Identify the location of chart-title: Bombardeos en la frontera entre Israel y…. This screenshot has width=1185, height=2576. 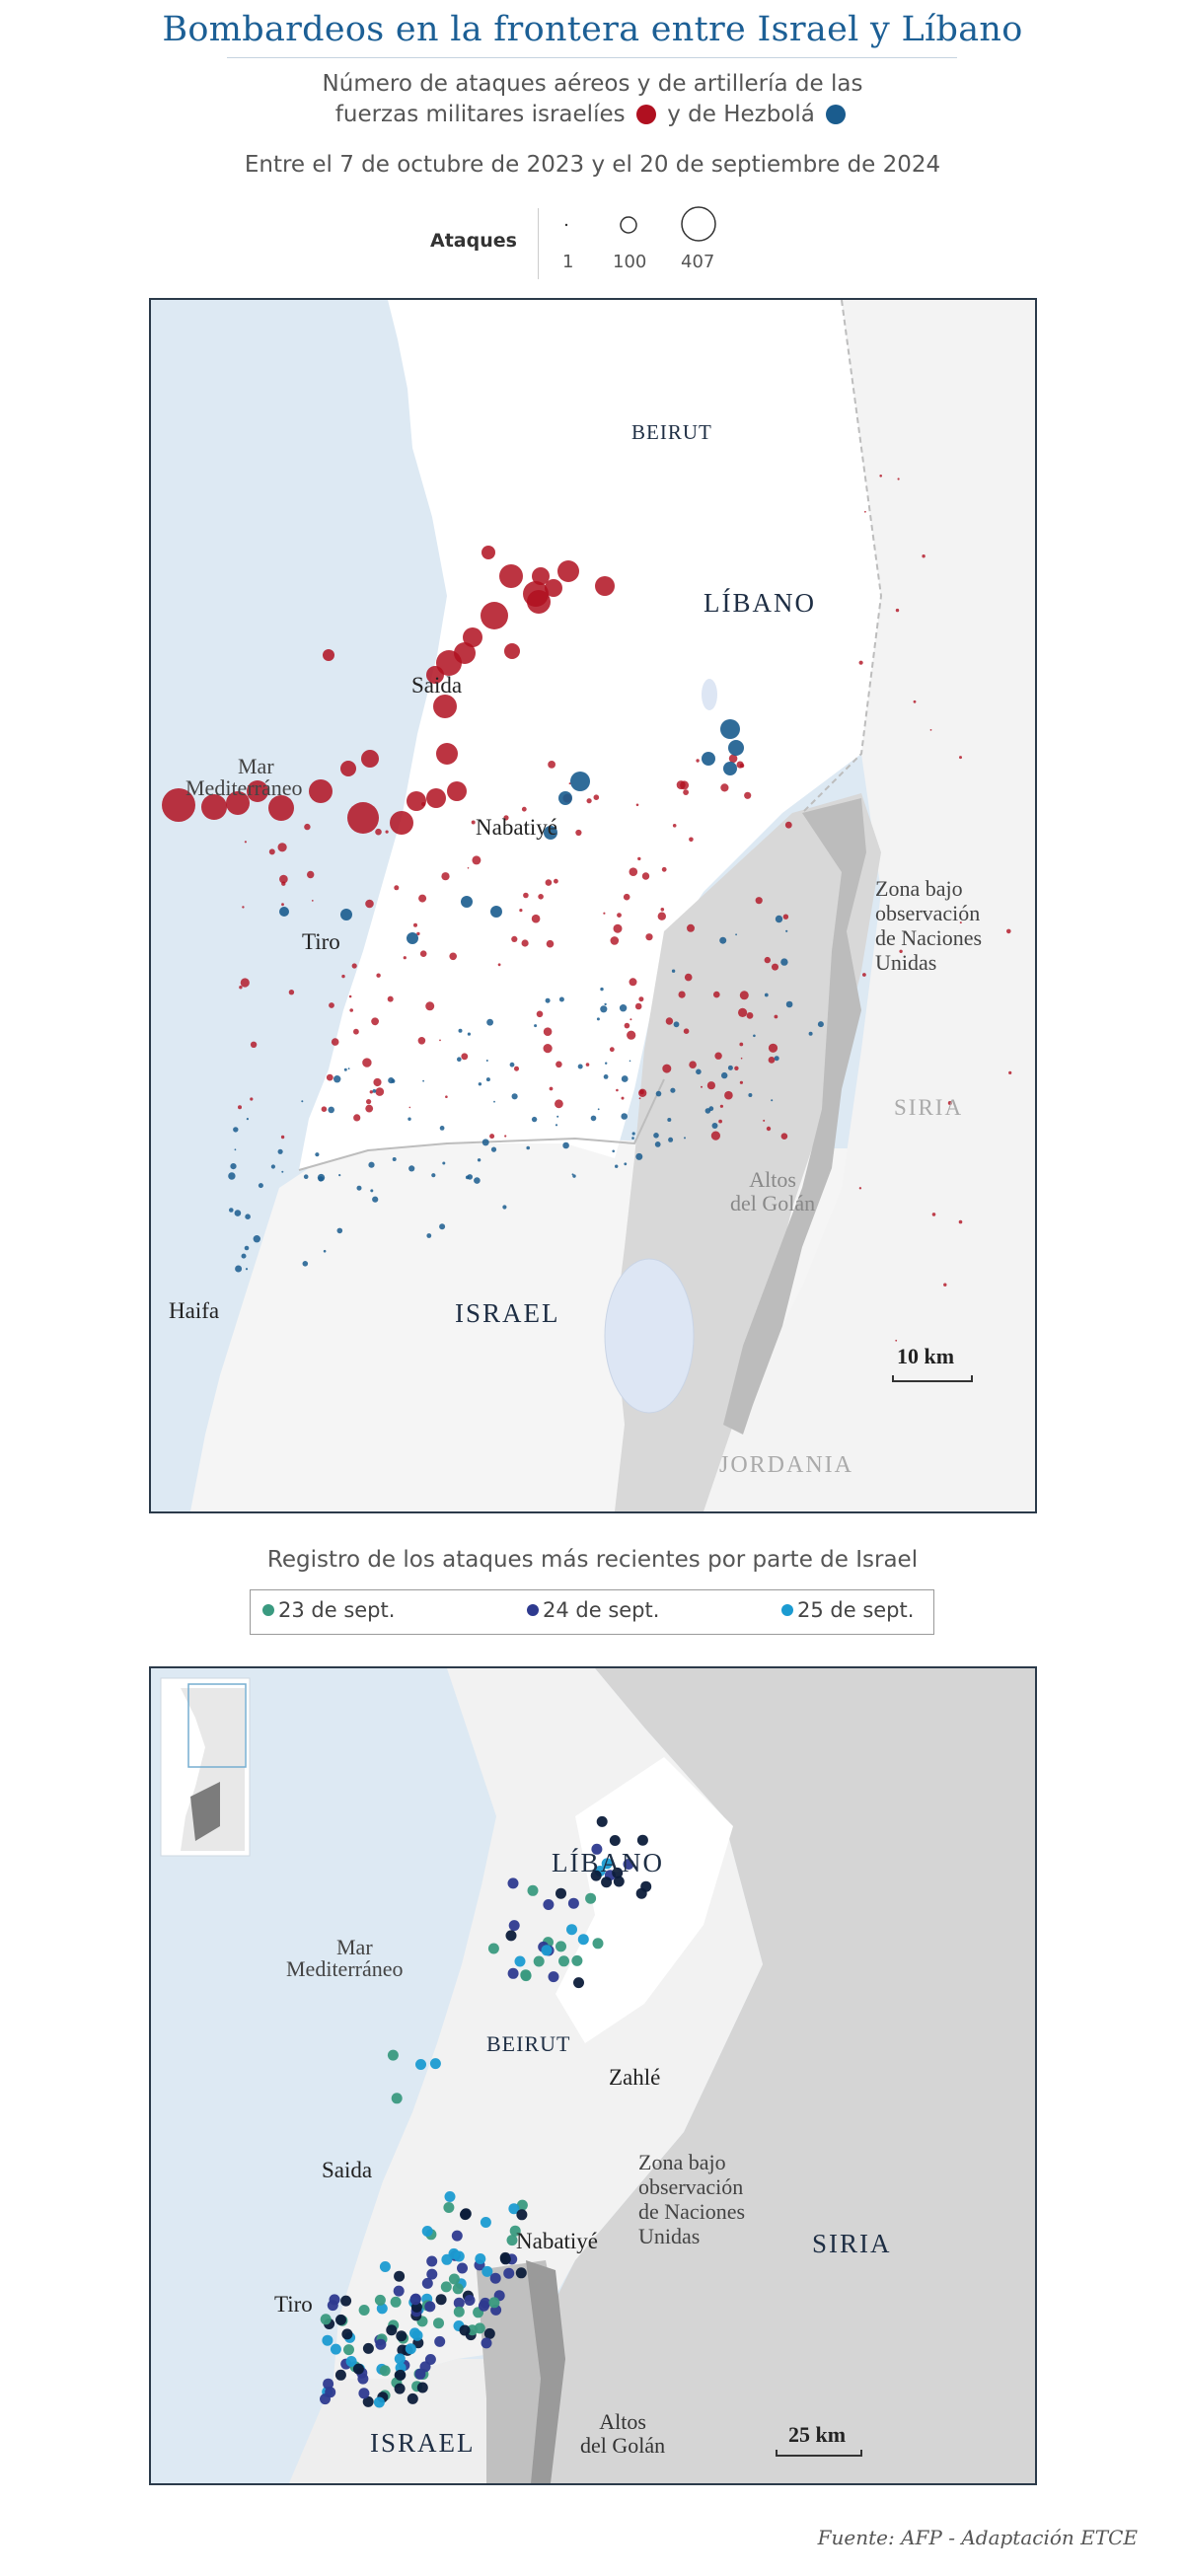
(592, 29).